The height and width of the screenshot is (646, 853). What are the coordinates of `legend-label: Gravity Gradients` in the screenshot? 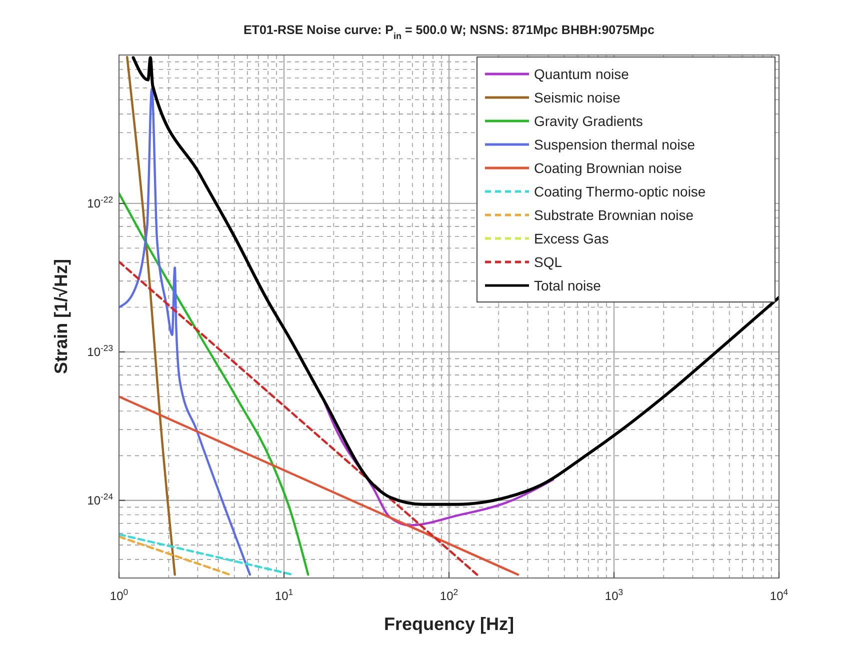 It's located at (588, 121).